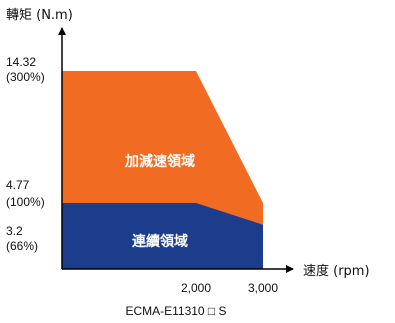 The width and height of the screenshot is (395, 323). I want to click on continuous-region-area, so click(162, 236).